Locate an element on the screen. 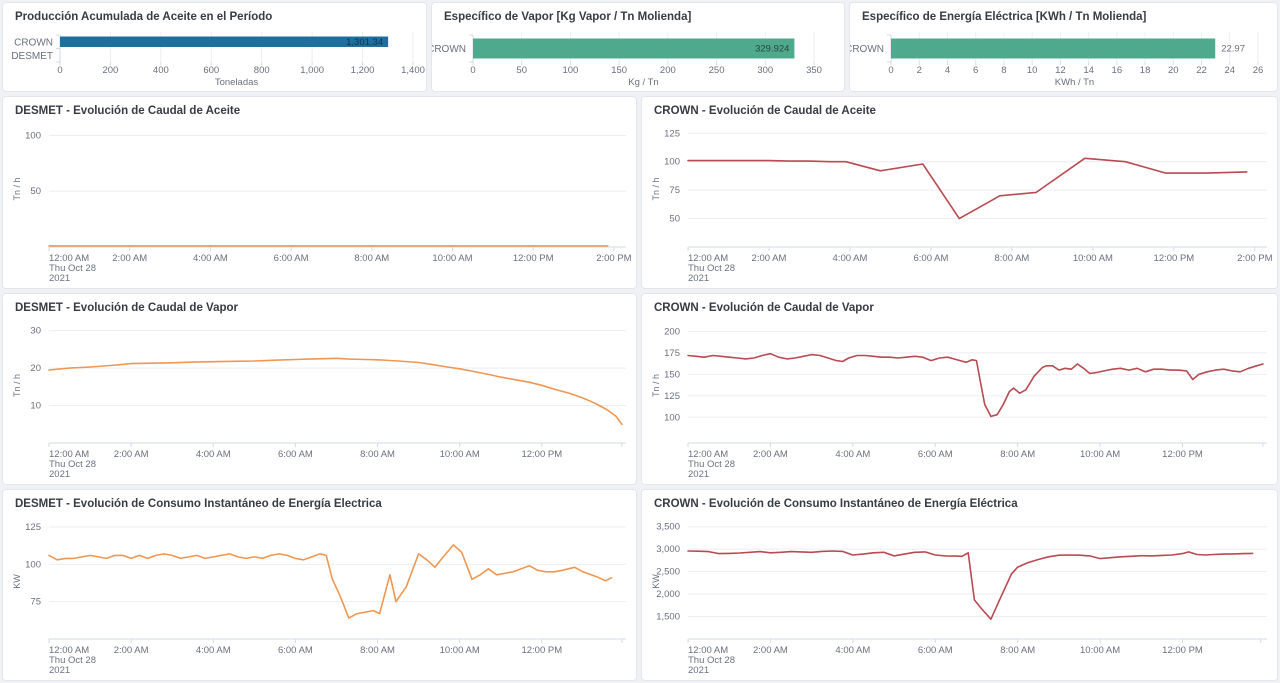 The height and width of the screenshot is (683, 1280). svg-text: 22.97 is located at coordinates (1233, 49).